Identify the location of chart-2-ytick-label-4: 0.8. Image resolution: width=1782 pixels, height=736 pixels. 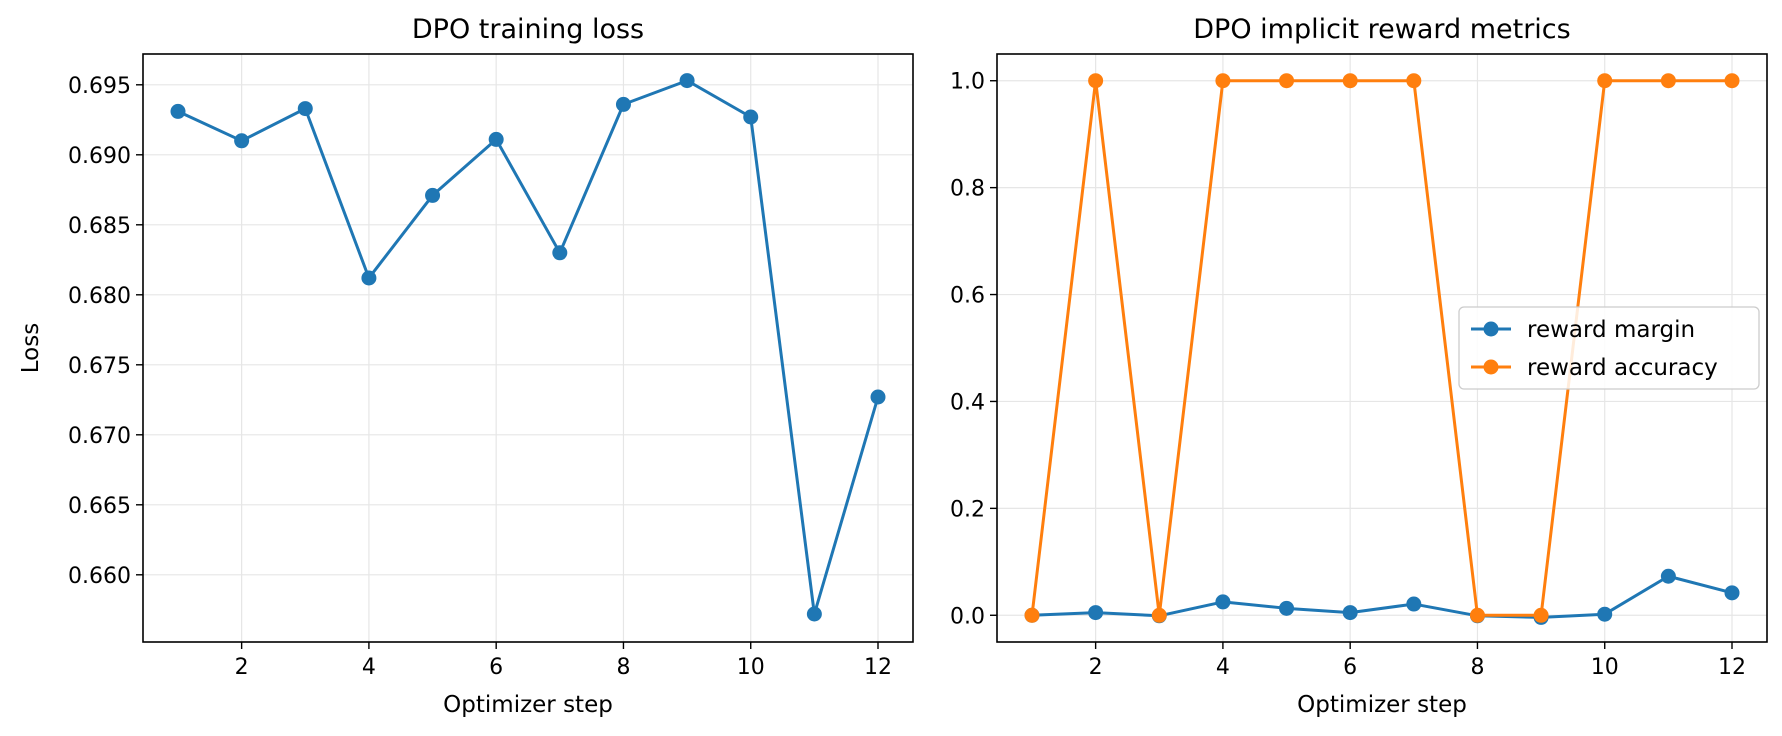
(967, 189).